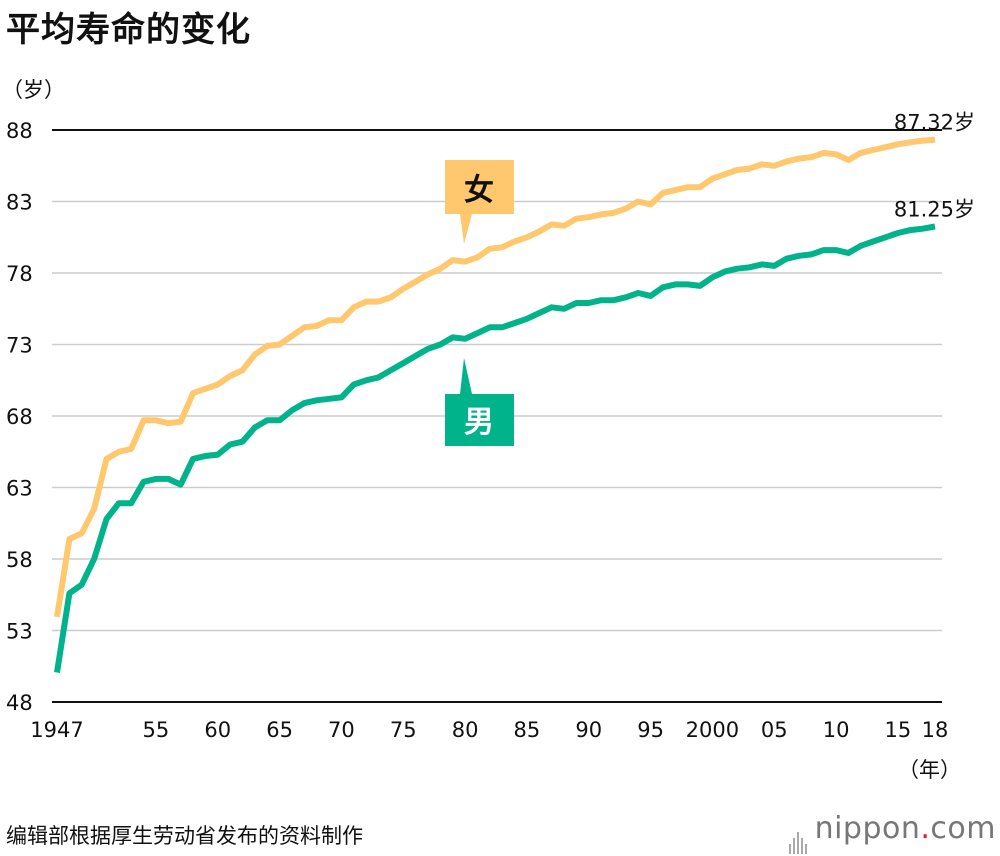 This screenshot has width=1000, height=856. What do you see at coordinates (128, 30) in the screenshot?
I see `chart-title: 平均寿命的变化` at bounding box center [128, 30].